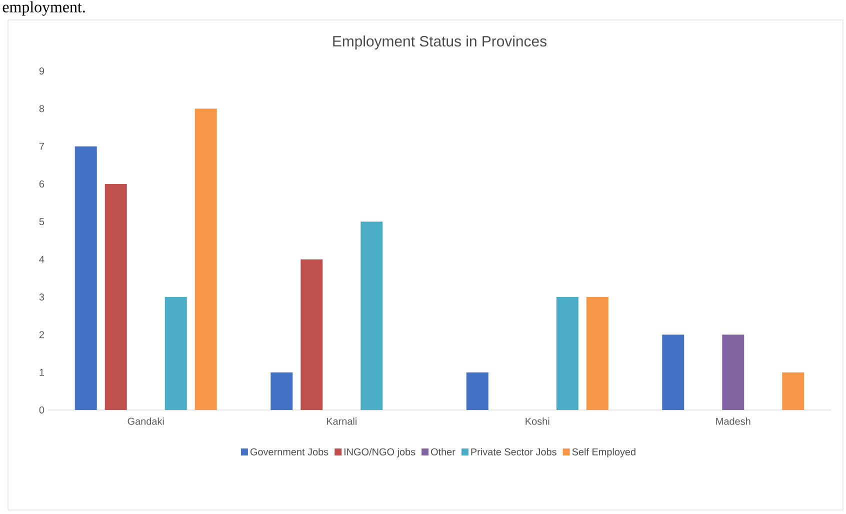  Describe the element at coordinates (41, 146) in the screenshot. I see `y-tick-label: 7` at that location.